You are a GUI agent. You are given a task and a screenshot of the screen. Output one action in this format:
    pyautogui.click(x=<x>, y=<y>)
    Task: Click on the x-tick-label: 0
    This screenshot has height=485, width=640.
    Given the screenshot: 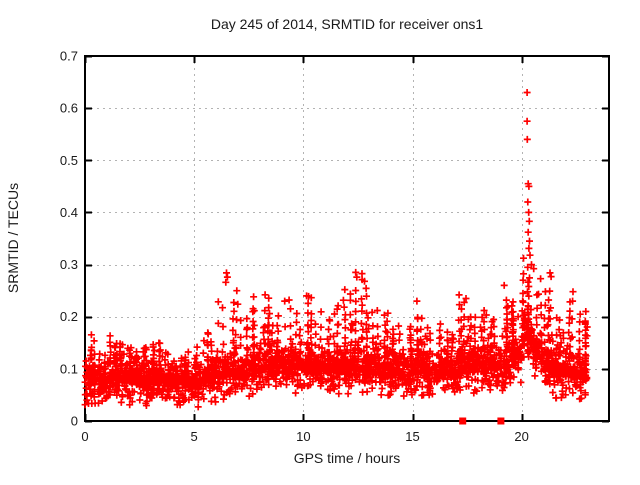 What is the action you would take?
    pyautogui.click(x=84, y=436)
    